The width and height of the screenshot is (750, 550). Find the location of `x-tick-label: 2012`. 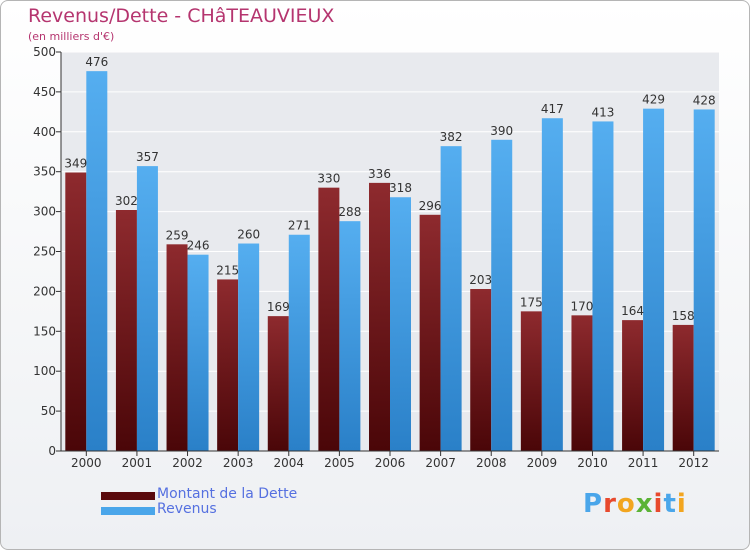

x-tick-label: 2012 is located at coordinates (693, 463).